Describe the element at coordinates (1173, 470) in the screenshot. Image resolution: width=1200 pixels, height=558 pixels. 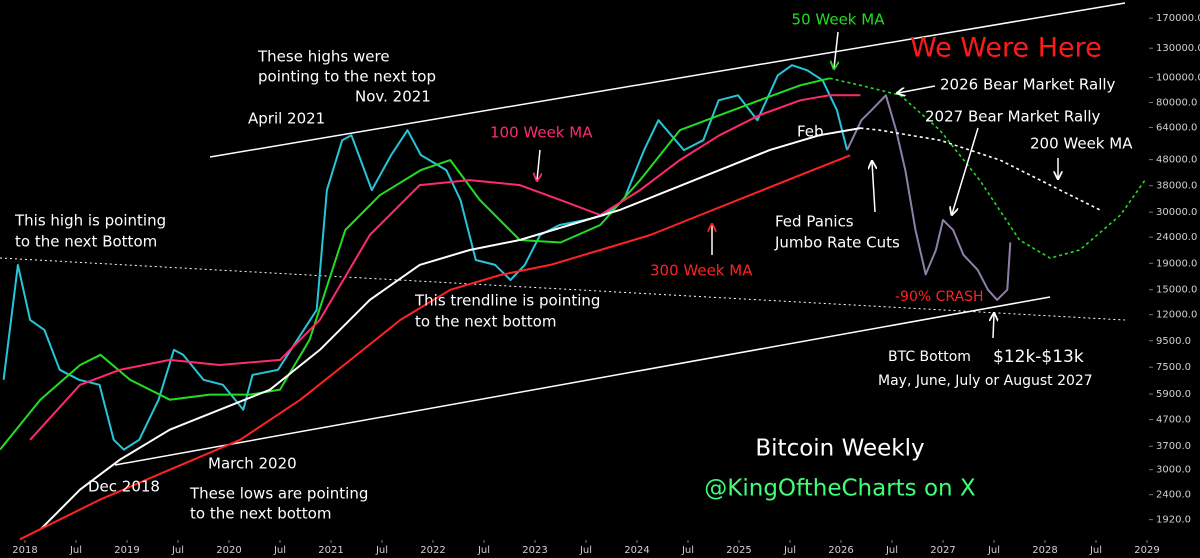
I see `y-tick-label: 3000.0` at that location.